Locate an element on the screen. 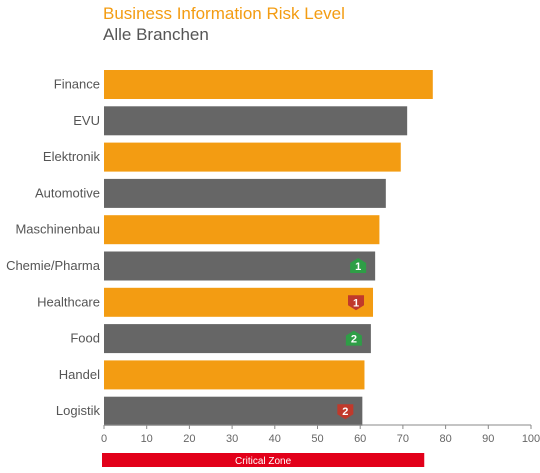 This screenshot has width=540, height=473. critical-zone-bar is located at coordinates (263, 460).